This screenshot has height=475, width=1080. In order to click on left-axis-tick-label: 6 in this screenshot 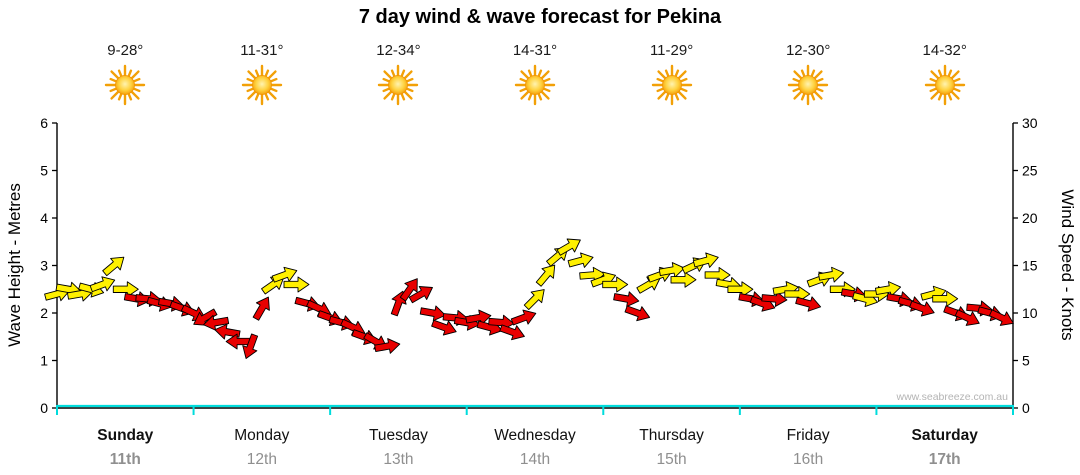, I will do `click(44, 123)`.